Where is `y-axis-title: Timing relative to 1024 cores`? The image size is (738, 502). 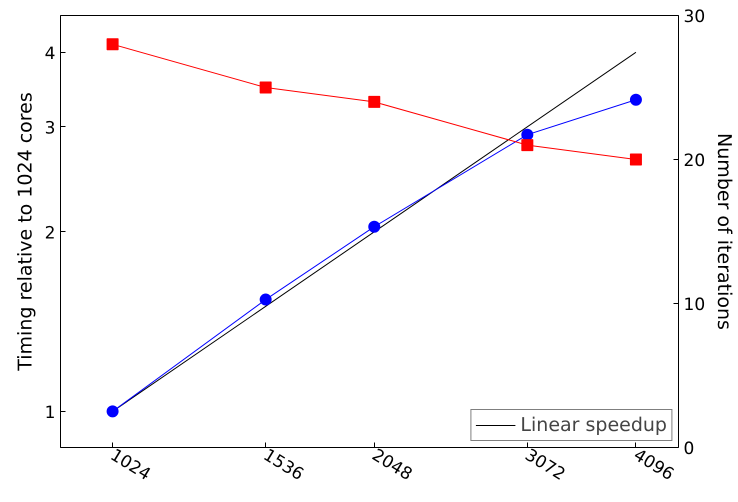 y-axis-title: Timing relative to 1024 cores is located at coordinates (25, 232).